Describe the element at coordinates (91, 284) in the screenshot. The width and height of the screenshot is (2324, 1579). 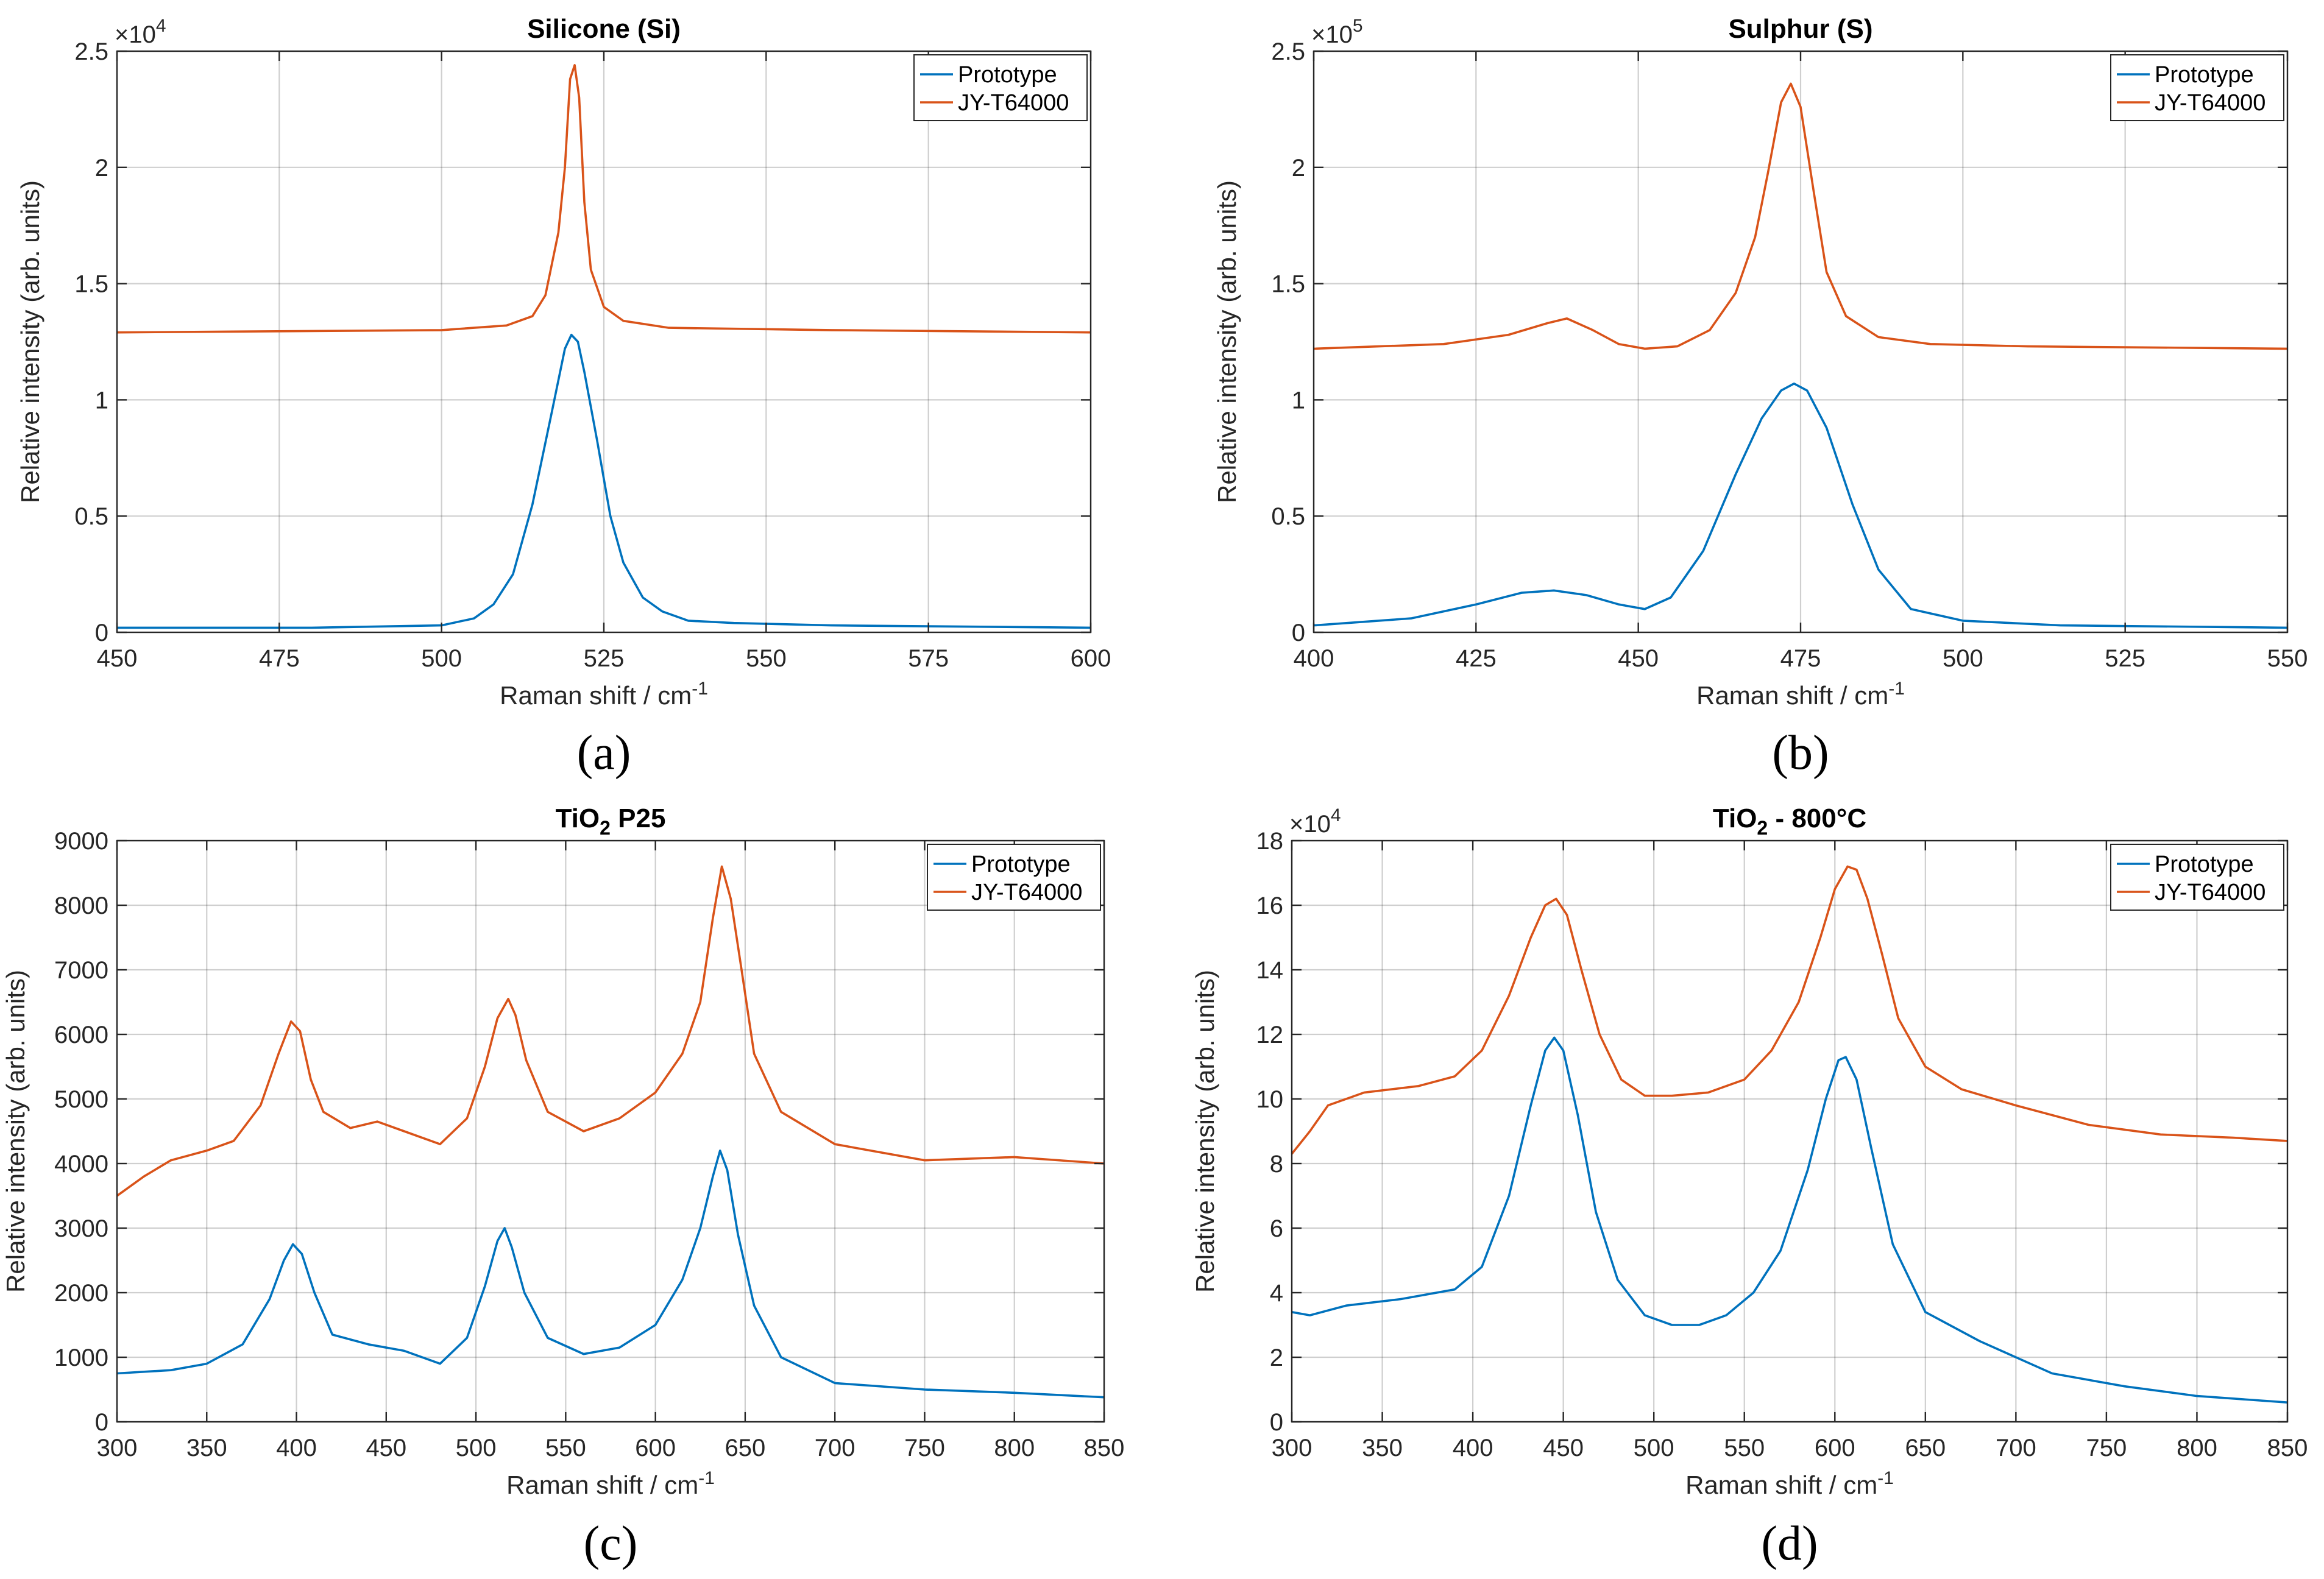
I see `y-tick-label: 1.5` at that location.